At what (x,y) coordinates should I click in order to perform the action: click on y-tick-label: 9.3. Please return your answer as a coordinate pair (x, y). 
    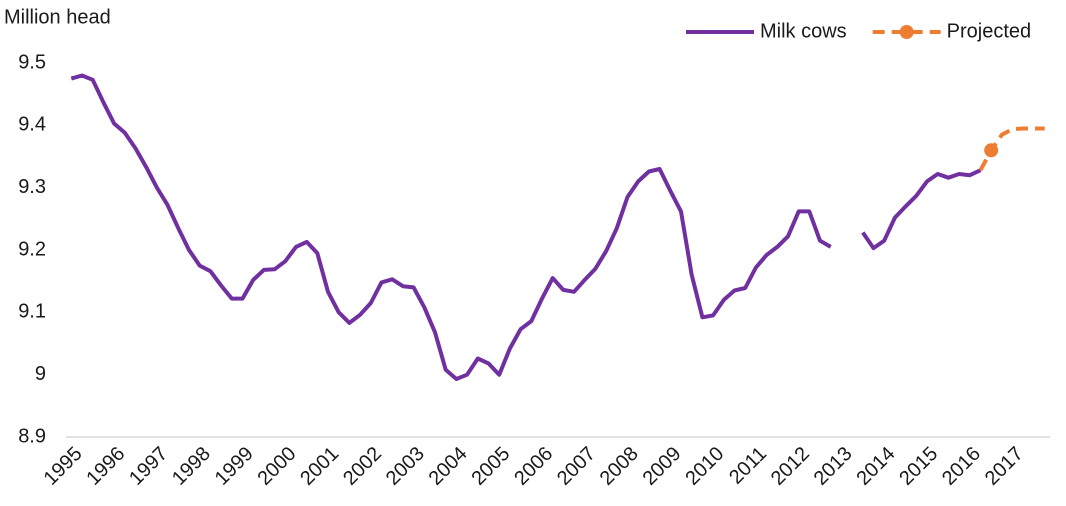
    Looking at the image, I should click on (32, 187).